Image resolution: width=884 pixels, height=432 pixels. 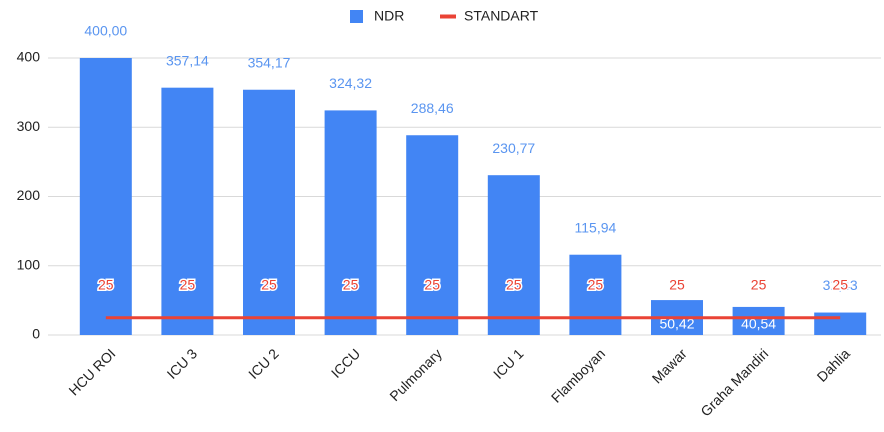 I want to click on y-tick-label: 0, so click(x=36, y=334).